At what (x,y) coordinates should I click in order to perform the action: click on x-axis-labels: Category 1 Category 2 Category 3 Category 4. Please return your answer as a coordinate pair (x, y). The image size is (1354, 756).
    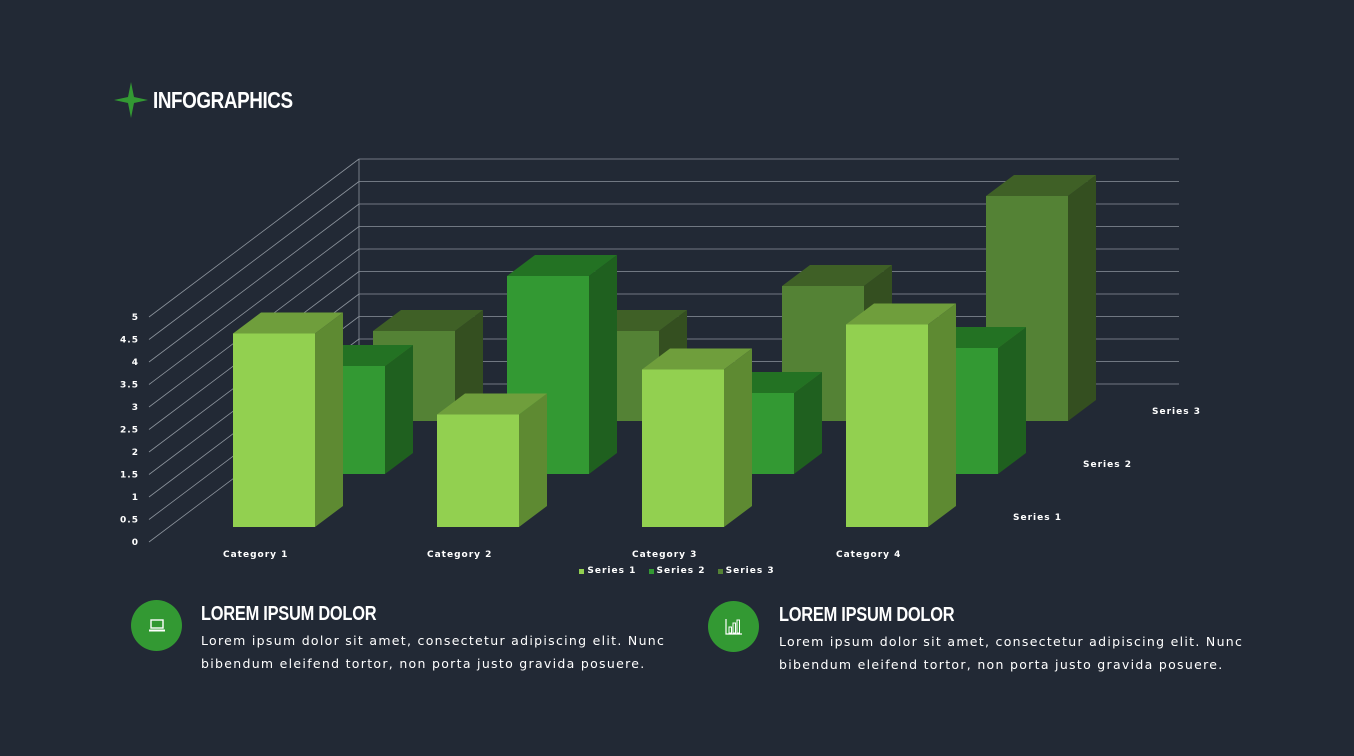
    Looking at the image, I should click on (562, 555).